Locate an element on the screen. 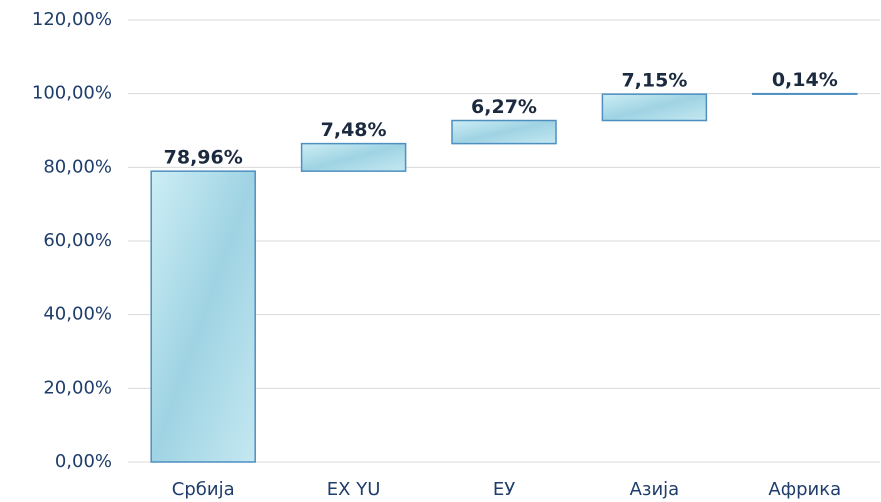  y-tick-label: 40,00% is located at coordinates (77, 314).